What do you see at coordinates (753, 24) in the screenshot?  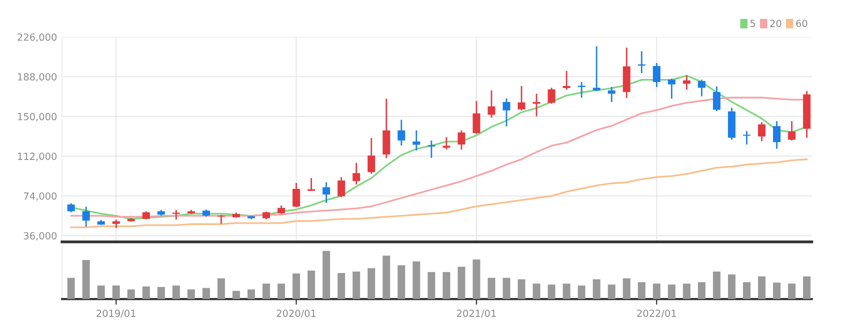 I see `legend-label: 5` at bounding box center [753, 24].